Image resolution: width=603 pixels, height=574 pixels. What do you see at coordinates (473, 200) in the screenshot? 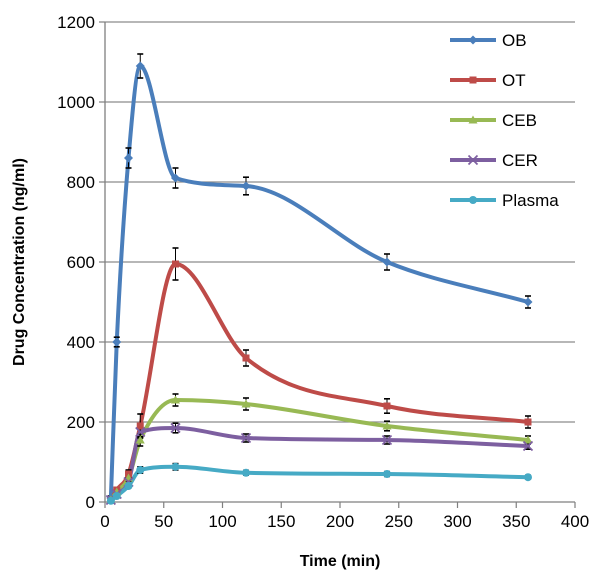
I see `legend-marker-plasma` at bounding box center [473, 200].